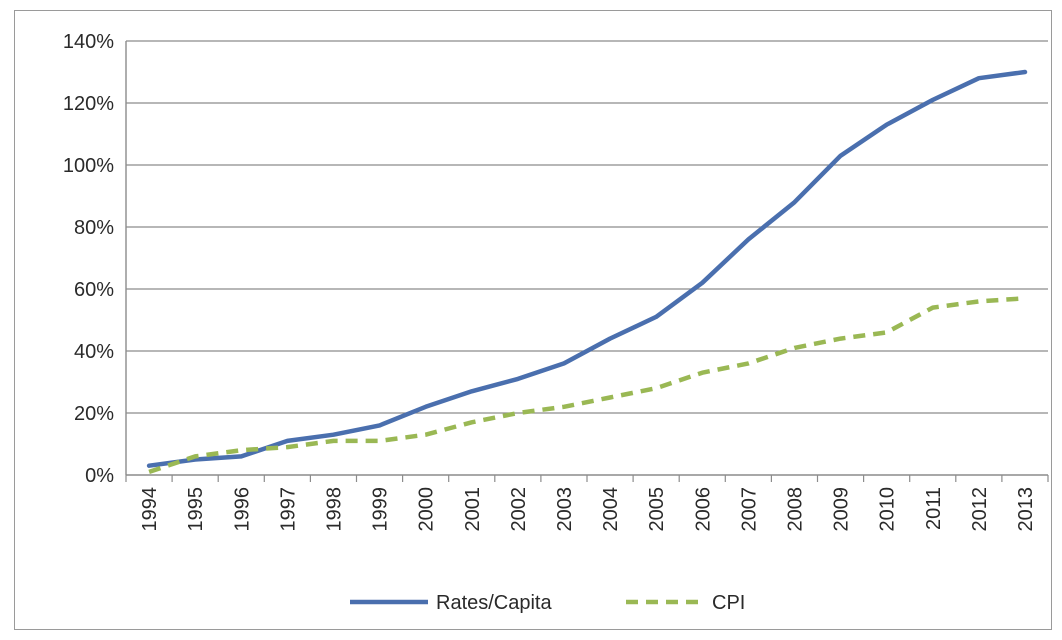 The height and width of the screenshot is (640, 1062). What do you see at coordinates (94, 228) in the screenshot?
I see `y-tick-label: 80%` at bounding box center [94, 228].